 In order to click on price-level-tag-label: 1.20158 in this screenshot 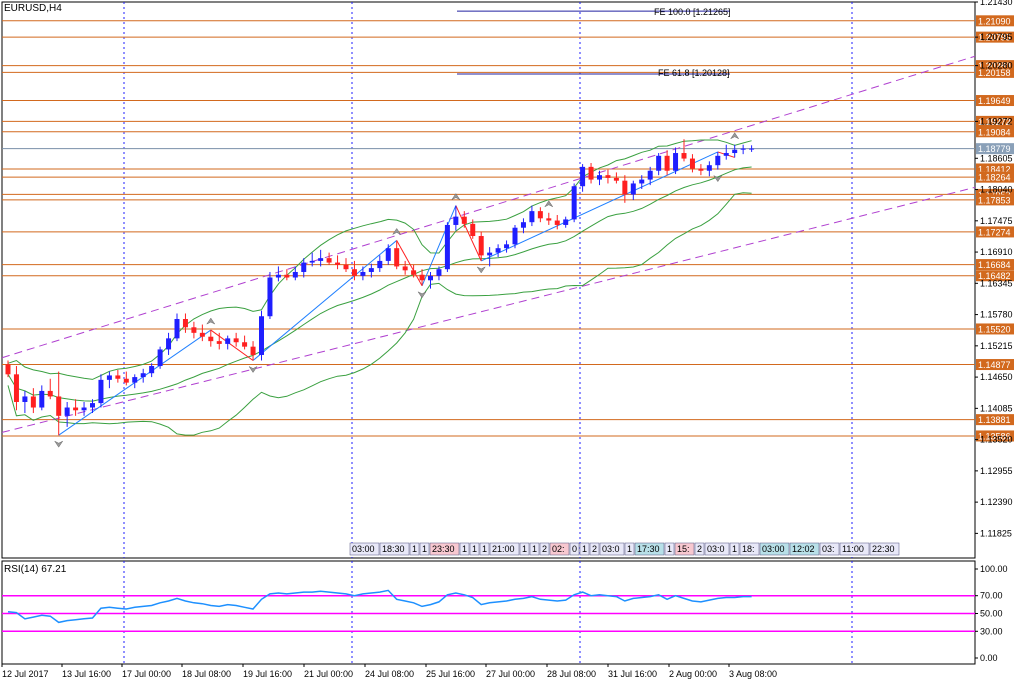, I will do `click(994, 73)`.